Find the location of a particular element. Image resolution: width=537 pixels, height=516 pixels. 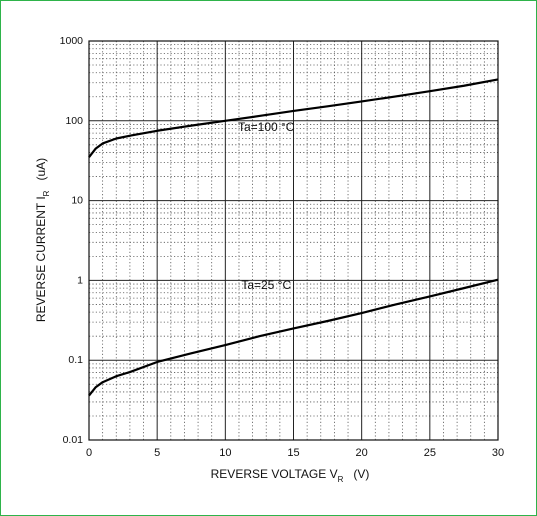

x-tick-labels: 0 5 10 15 20 25 30 is located at coordinates (295, 453).